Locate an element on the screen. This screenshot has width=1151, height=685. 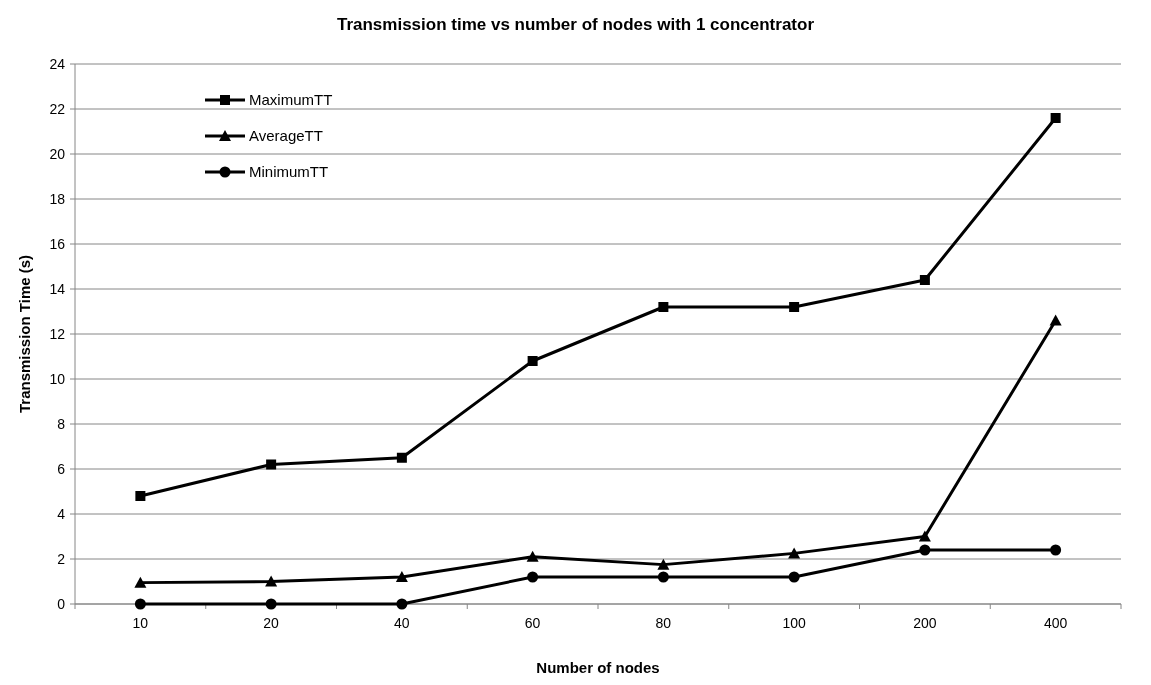
y-tick-label: 16 is located at coordinates (57, 243).